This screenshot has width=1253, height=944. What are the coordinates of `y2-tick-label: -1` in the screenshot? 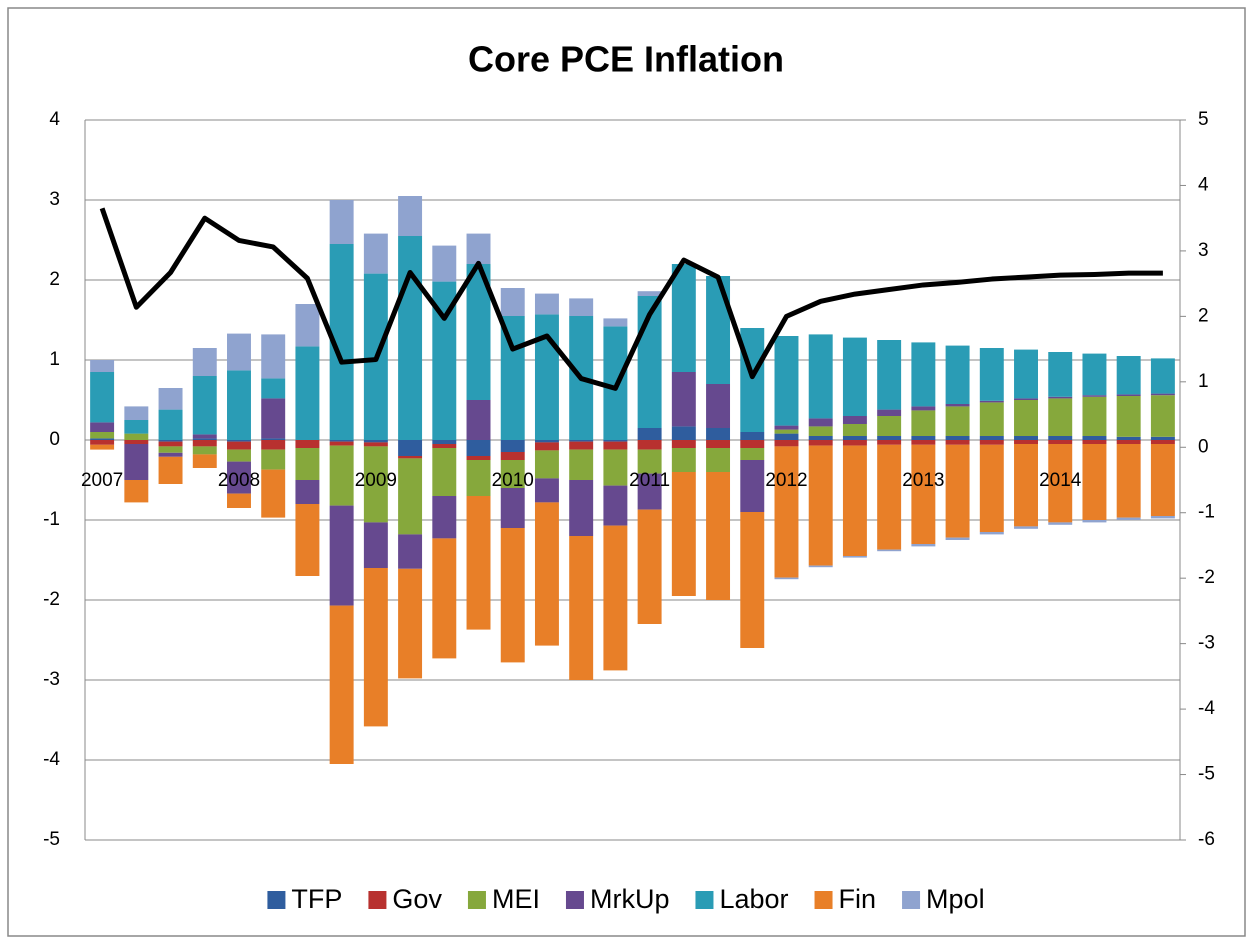 It's located at (1206, 512).